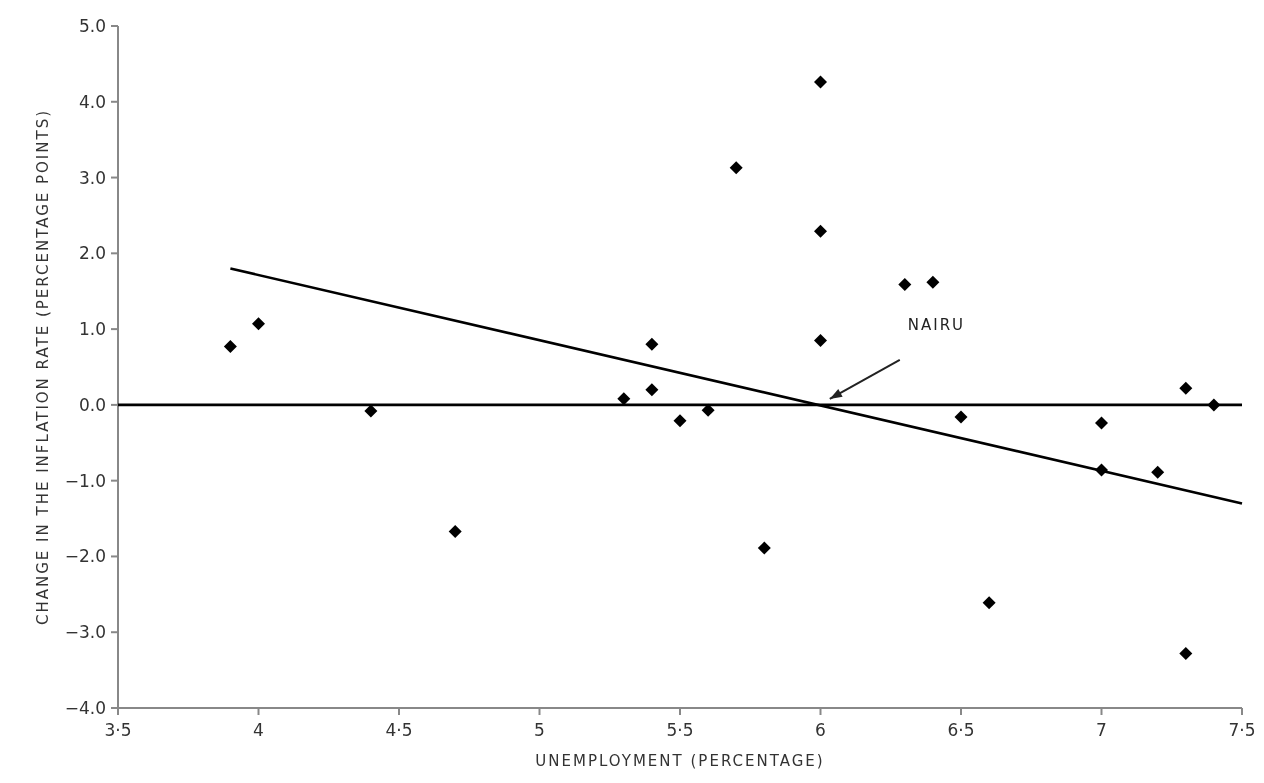  I want to click on y-tick-label: −3.0, so click(85, 632).